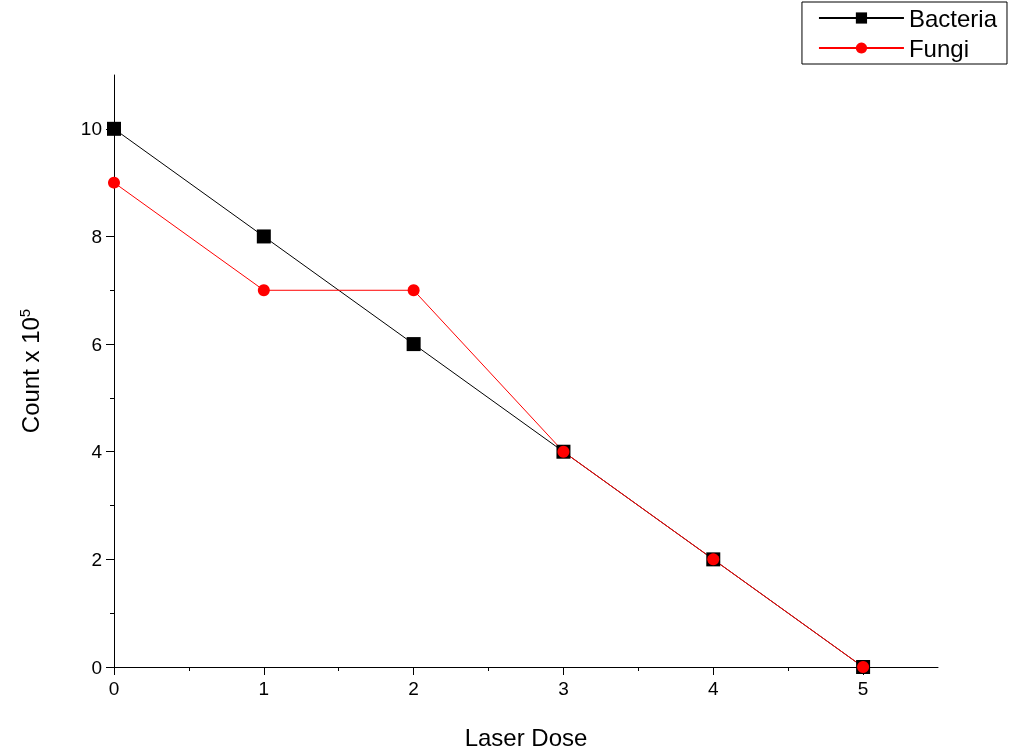  I want to click on x-tick-label: 0, so click(114, 688).